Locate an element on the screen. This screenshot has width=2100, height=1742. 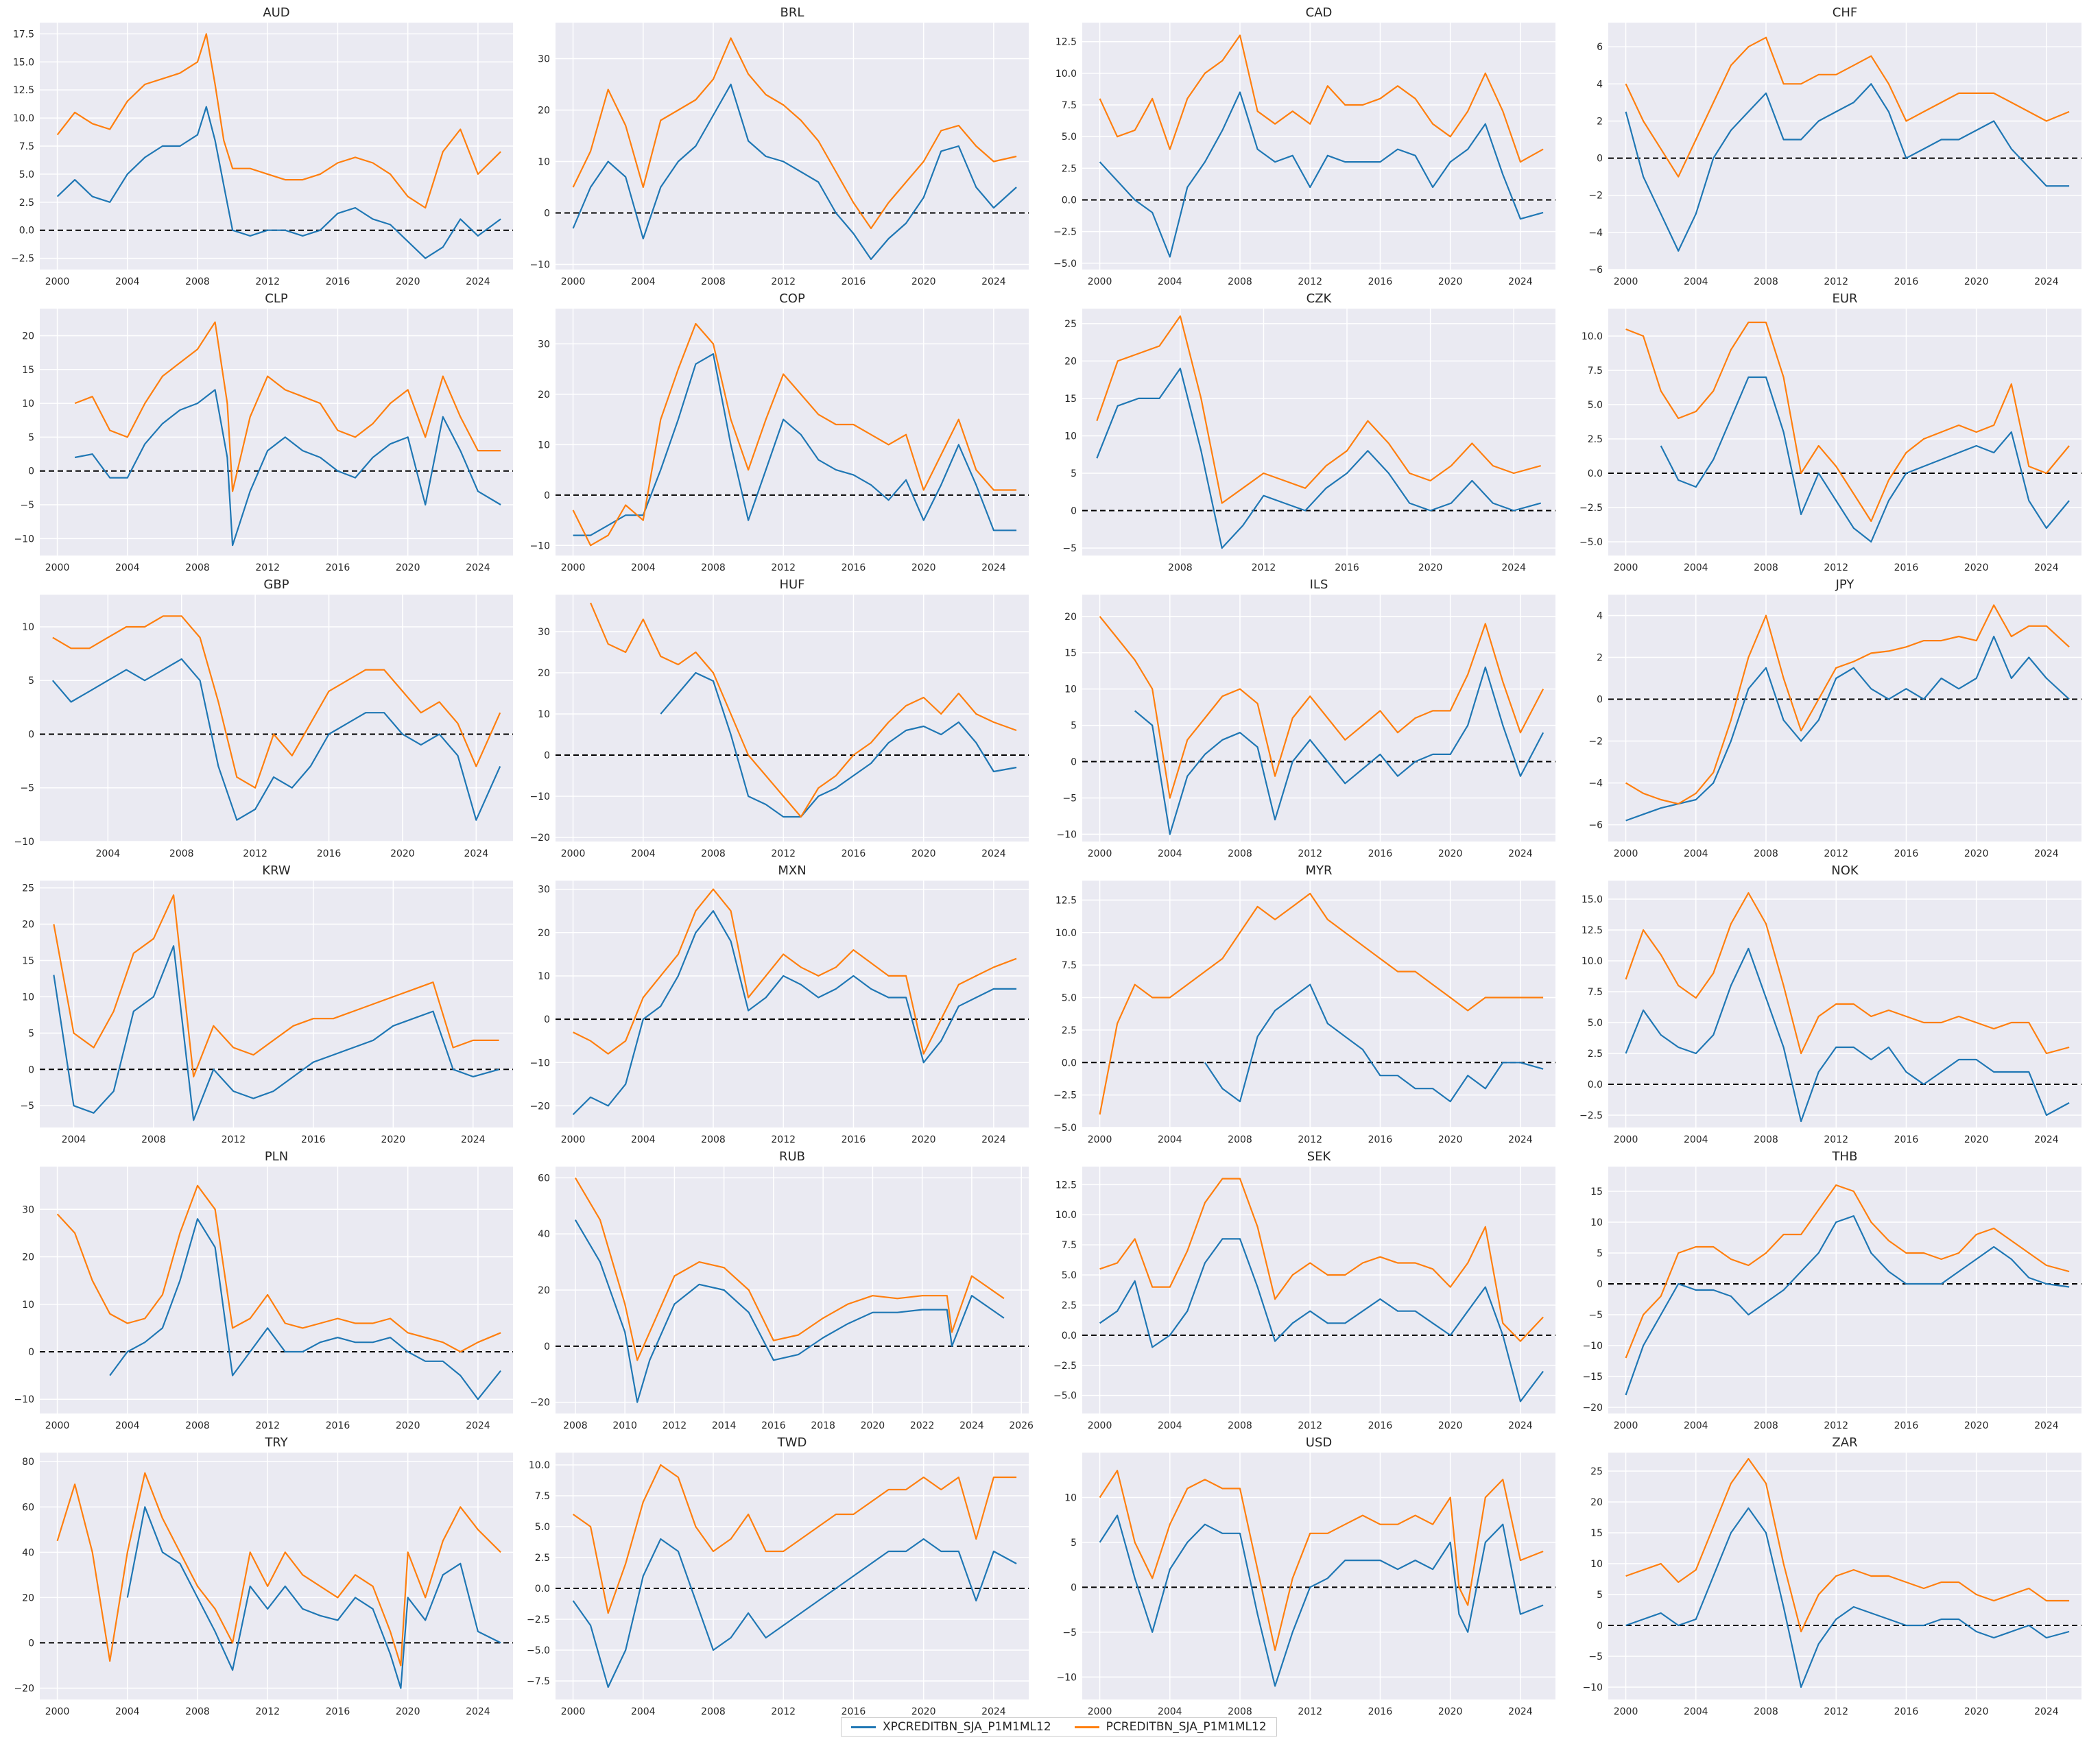
panel-title: AUD is located at coordinates (276, 13).